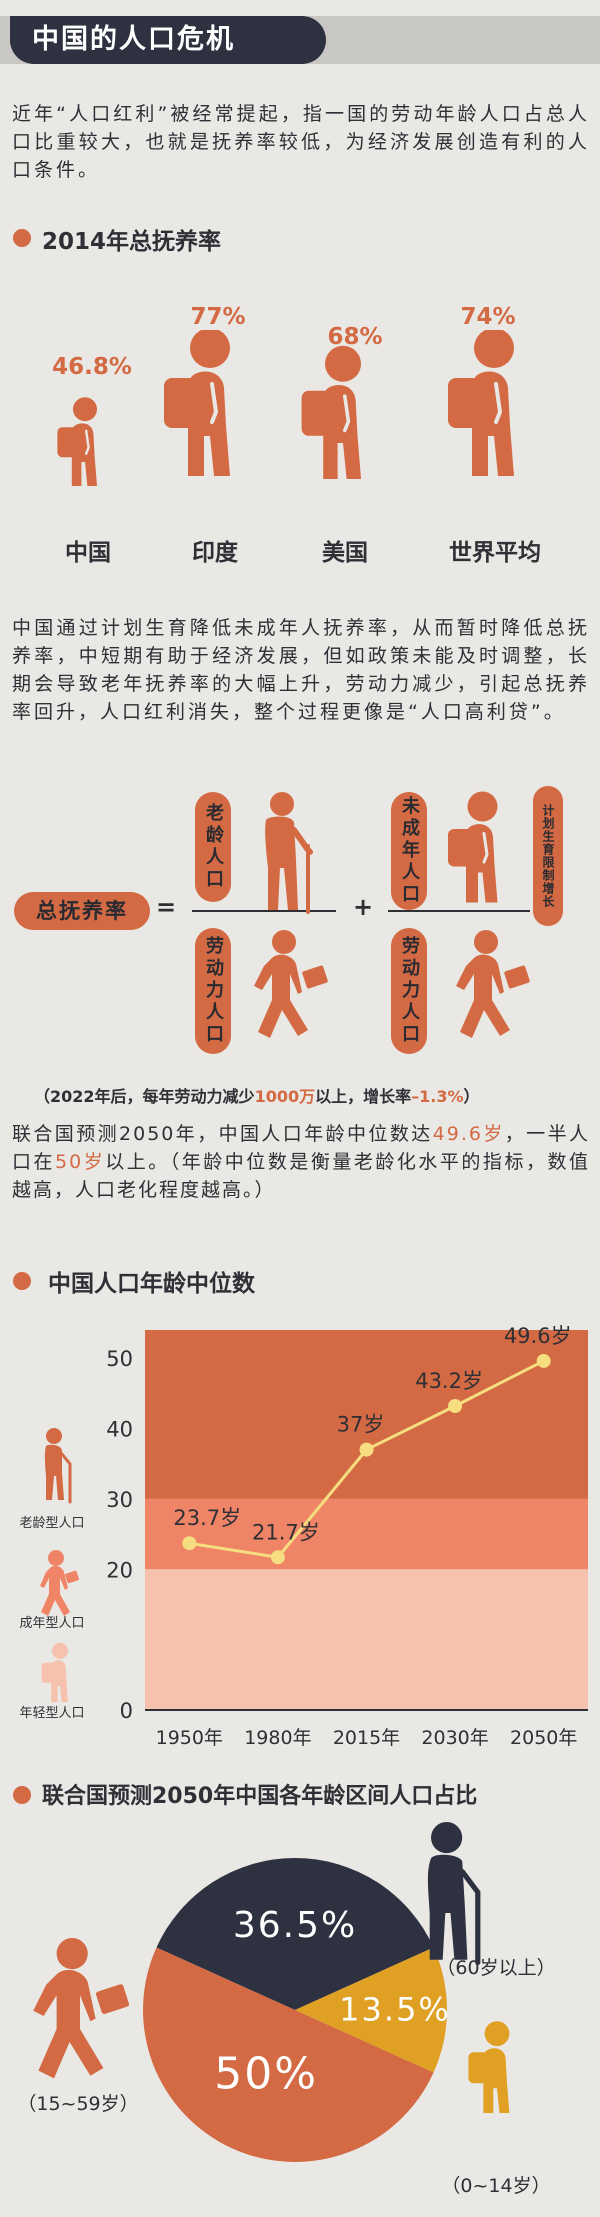 The height and width of the screenshot is (2217, 600). Describe the element at coordinates (361, 1425) in the screenshot. I see `data-label-2: 37岁` at that location.